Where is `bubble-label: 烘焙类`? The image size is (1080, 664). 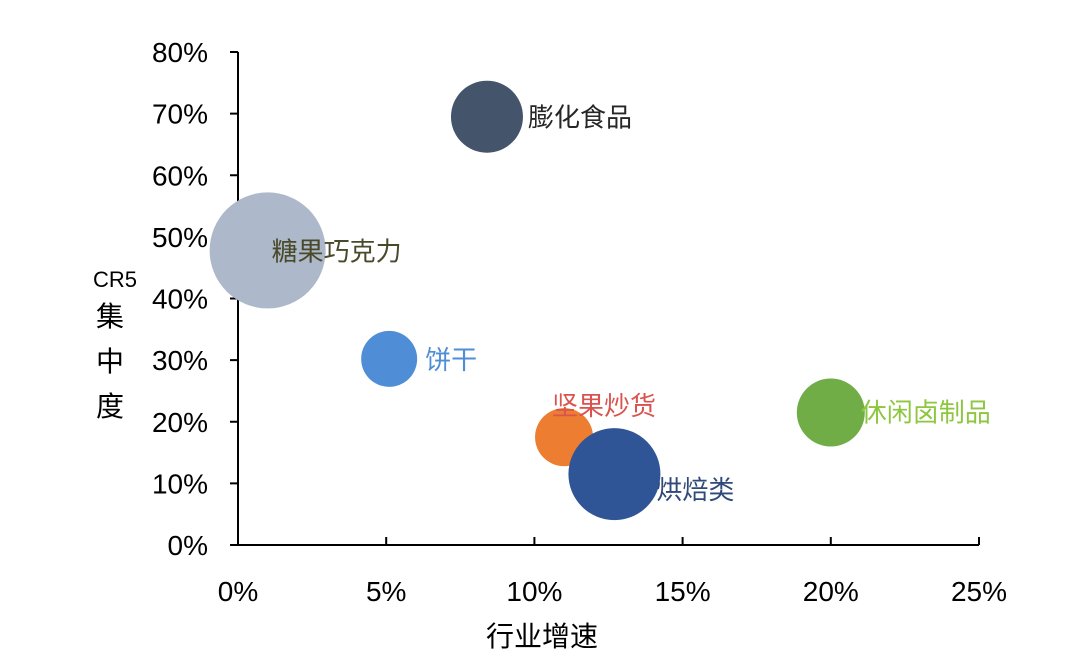
bubble-label: 烘焙类 is located at coordinates (695, 491).